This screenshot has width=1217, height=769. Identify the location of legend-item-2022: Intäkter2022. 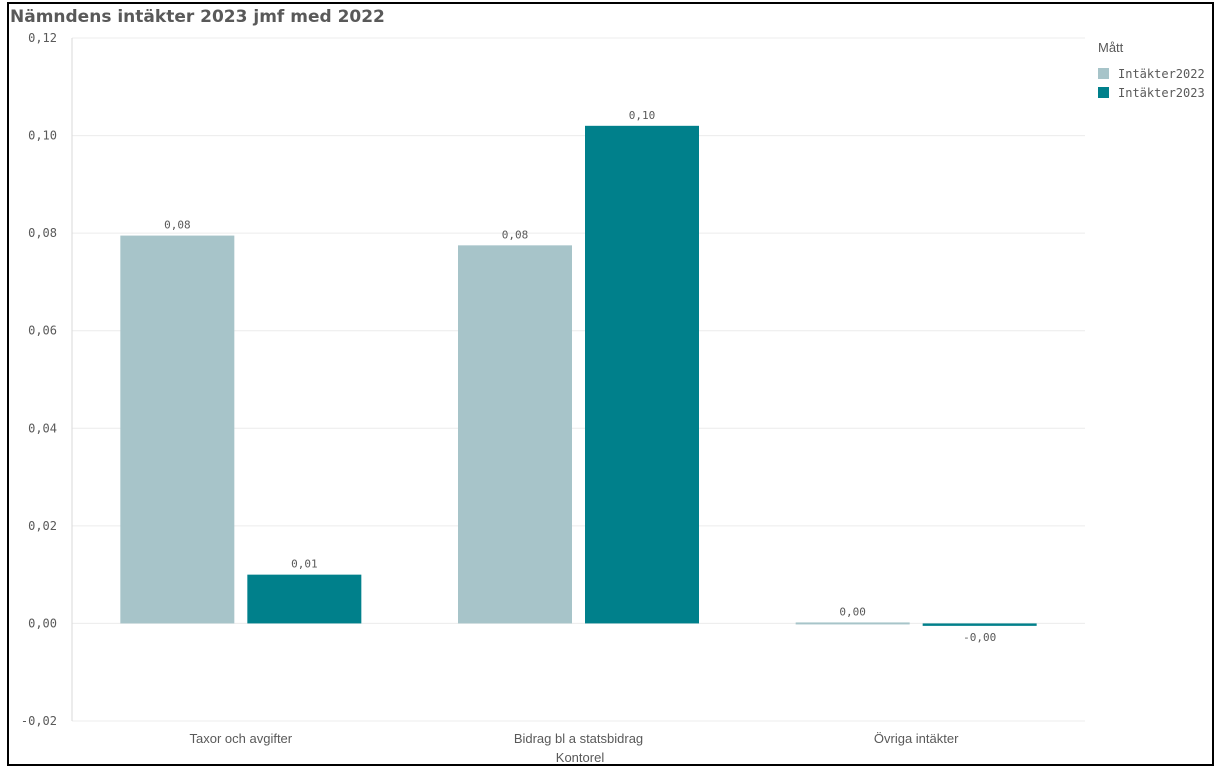
(1151, 73).